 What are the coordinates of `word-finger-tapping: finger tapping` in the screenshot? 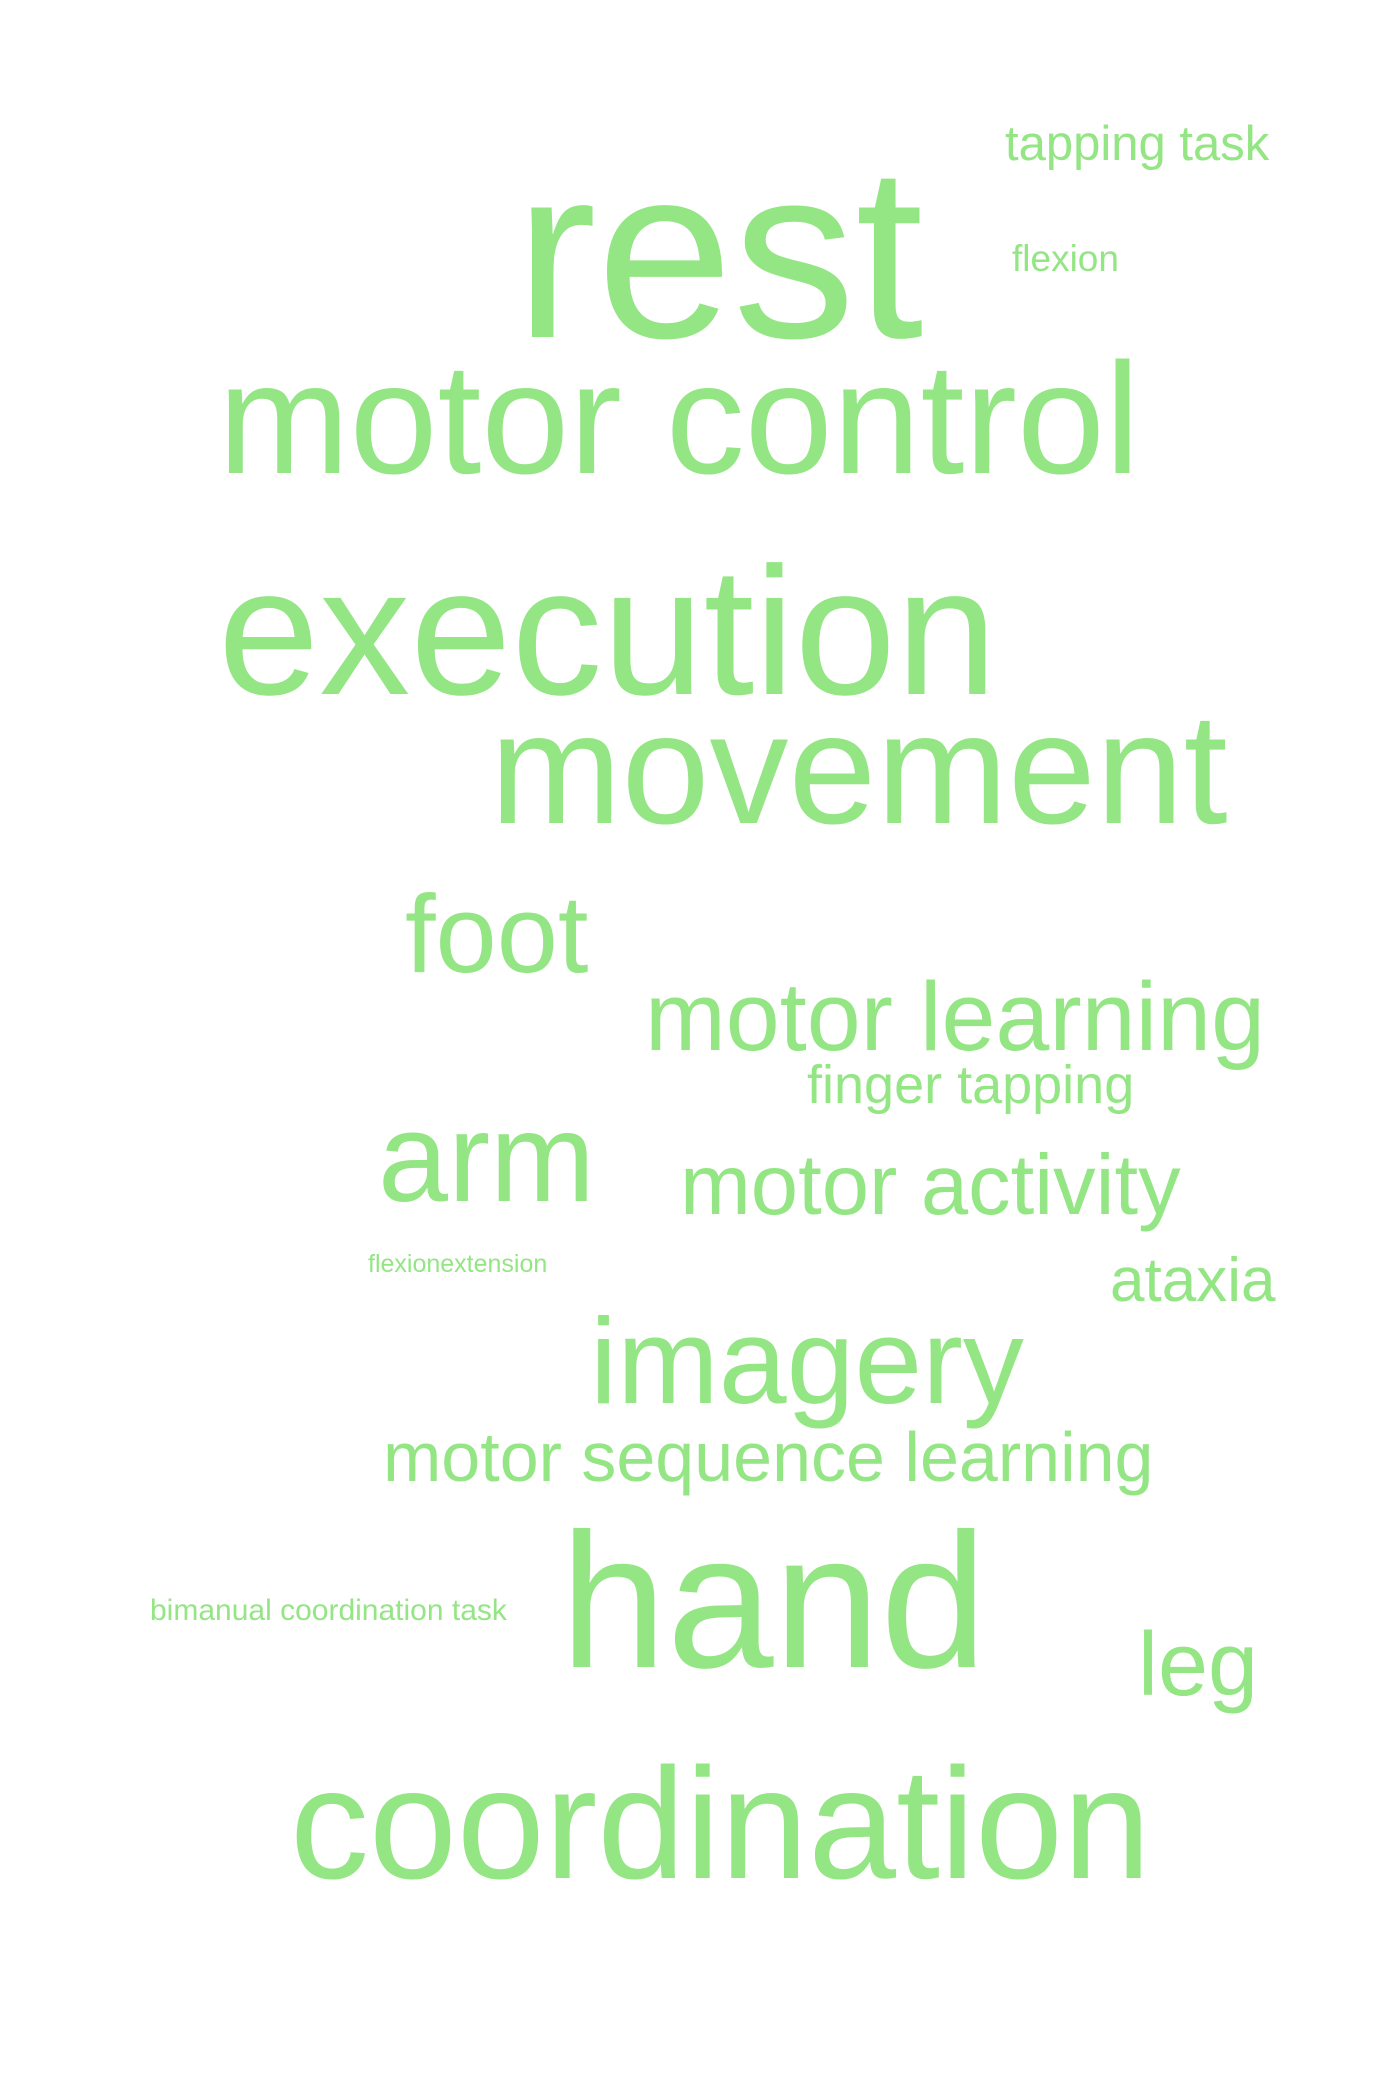 It's located at (971, 1085).